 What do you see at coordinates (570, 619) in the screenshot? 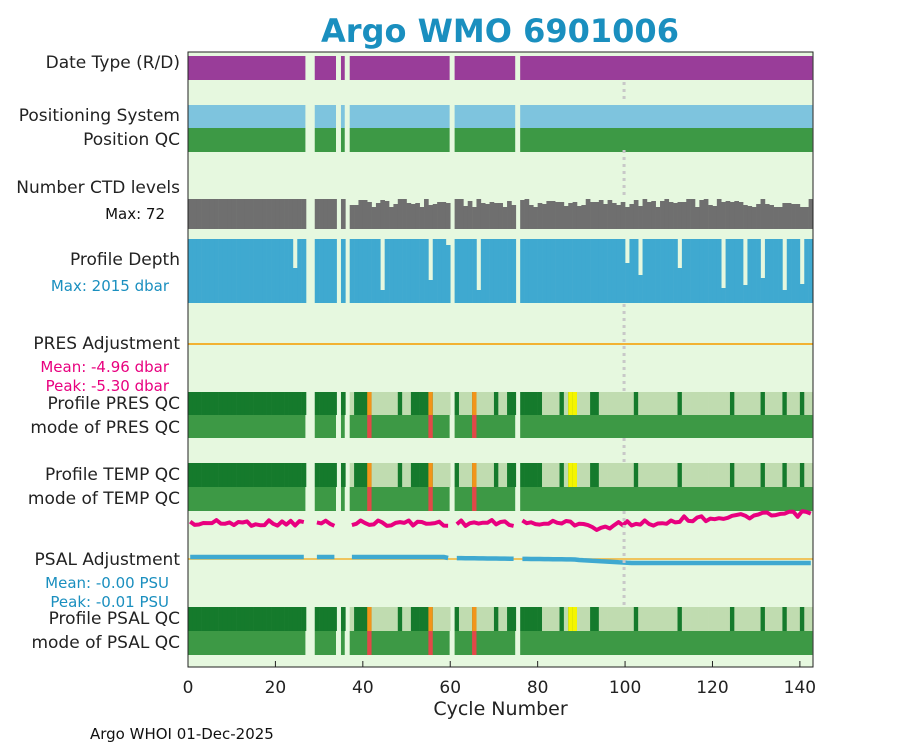
I see `profile-psal-qc-bar-flag` at bounding box center [570, 619].